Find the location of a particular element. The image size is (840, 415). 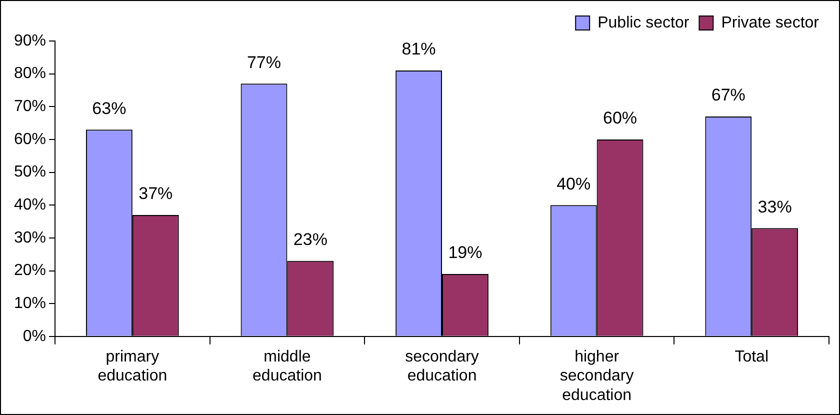

data-label: 60% is located at coordinates (620, 118).